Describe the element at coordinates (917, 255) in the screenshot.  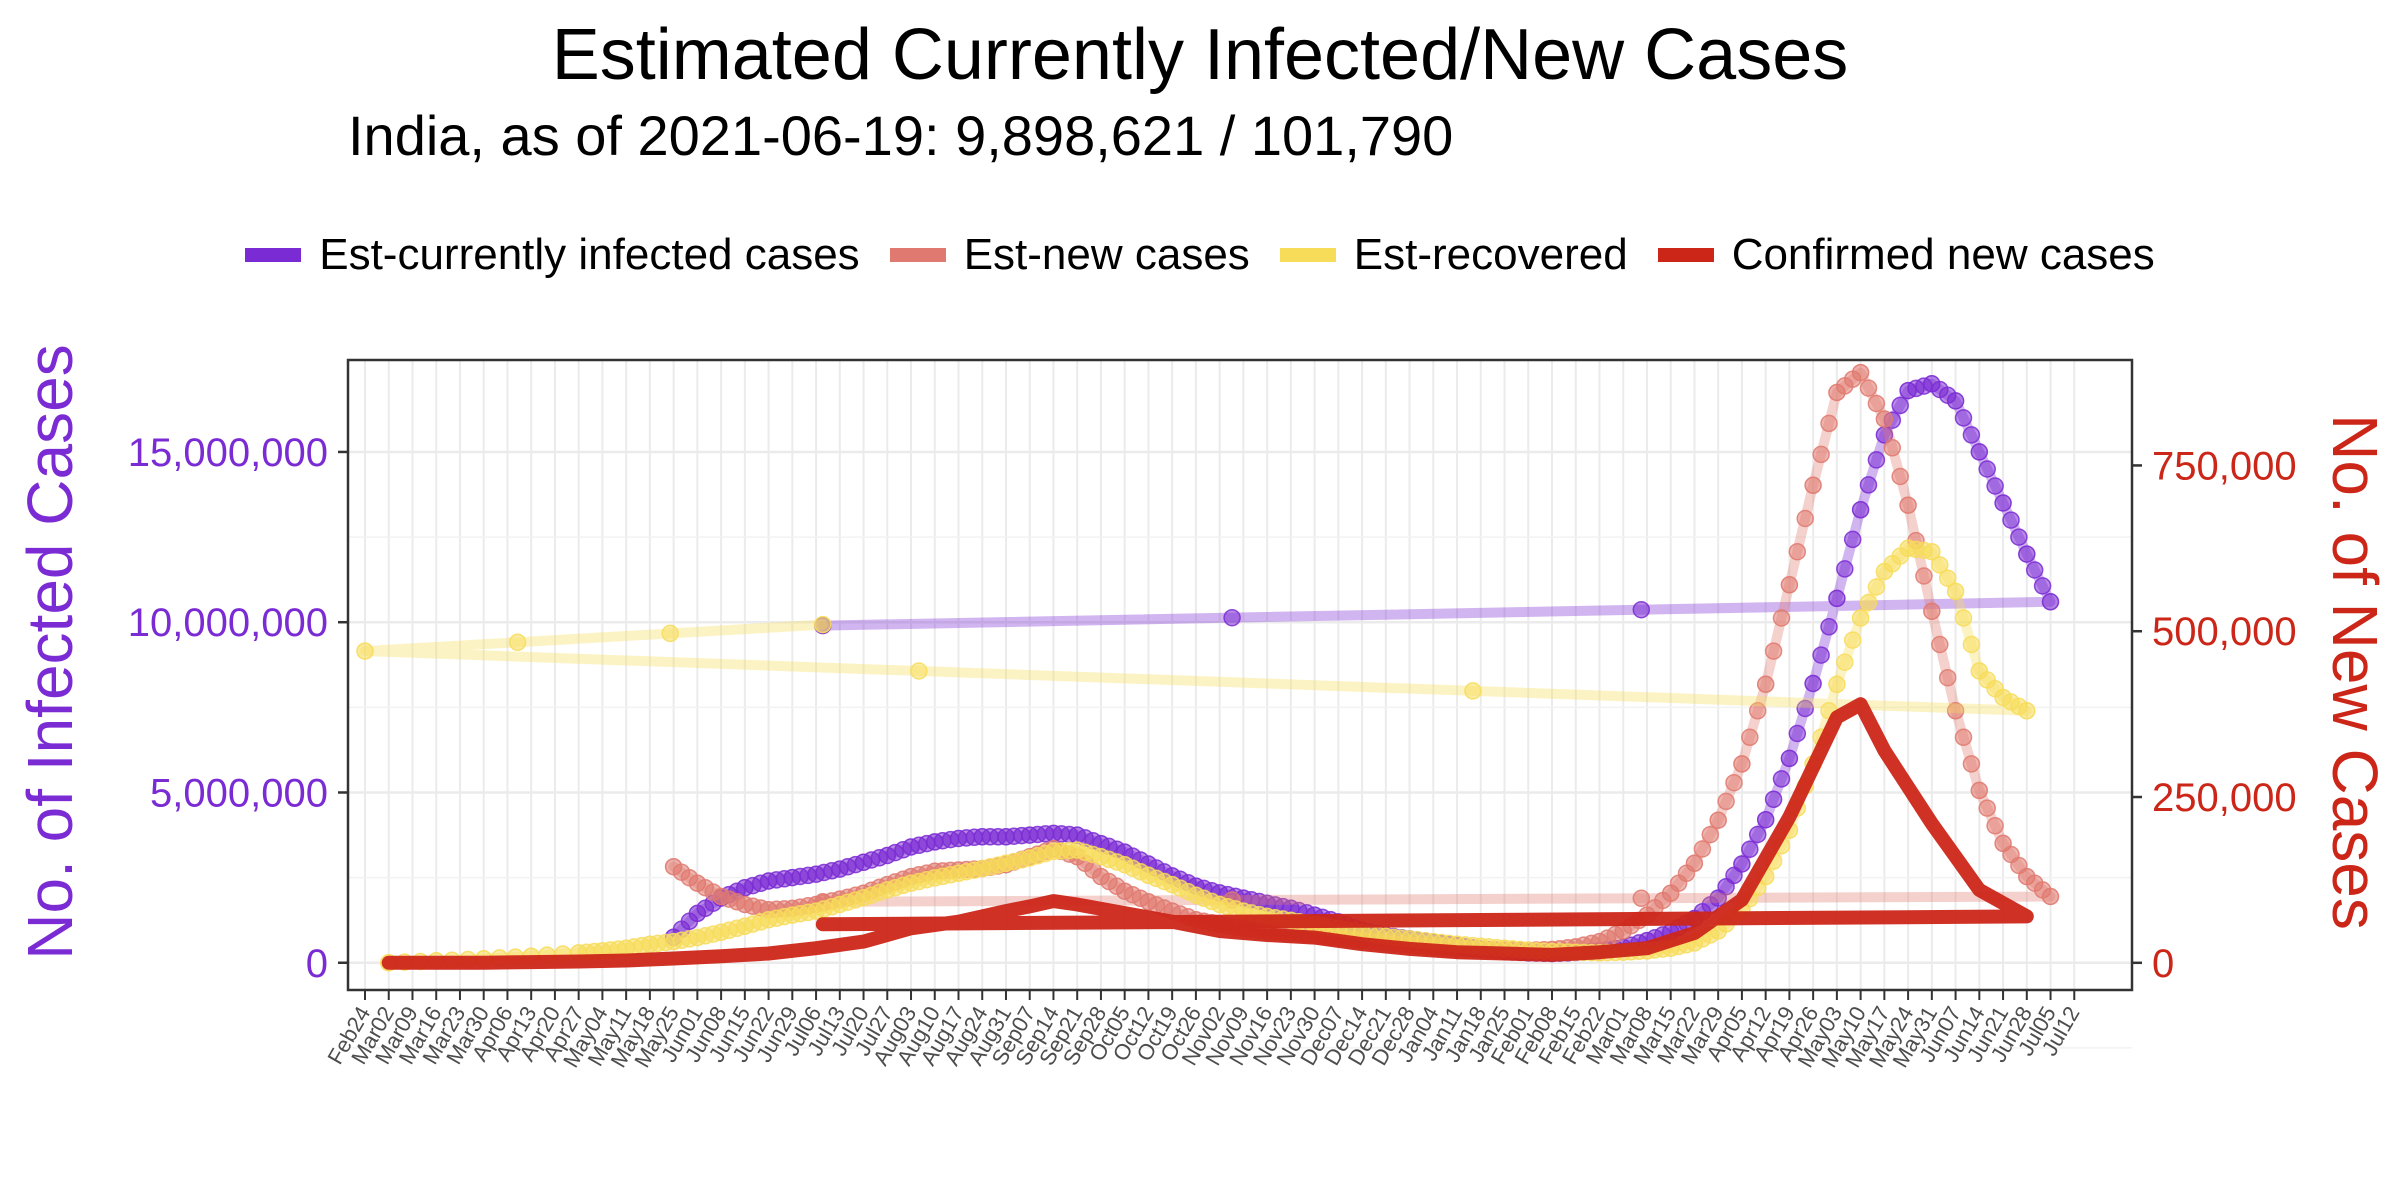
I see `legend-swatch-new` at that location.